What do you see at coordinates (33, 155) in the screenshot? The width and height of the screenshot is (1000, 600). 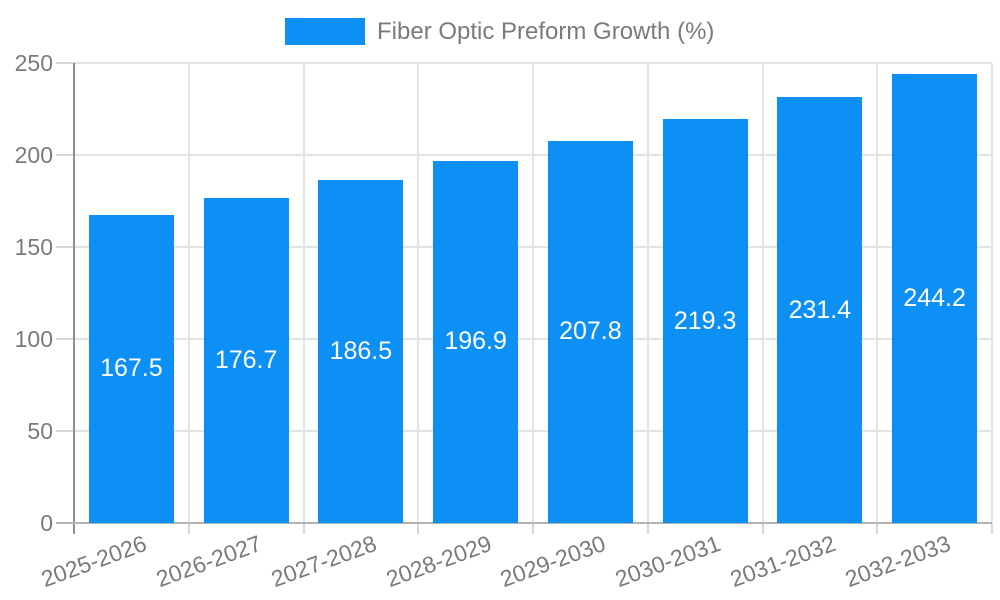 I see `y-tick-label: 200` at bounding box center [33, 155].